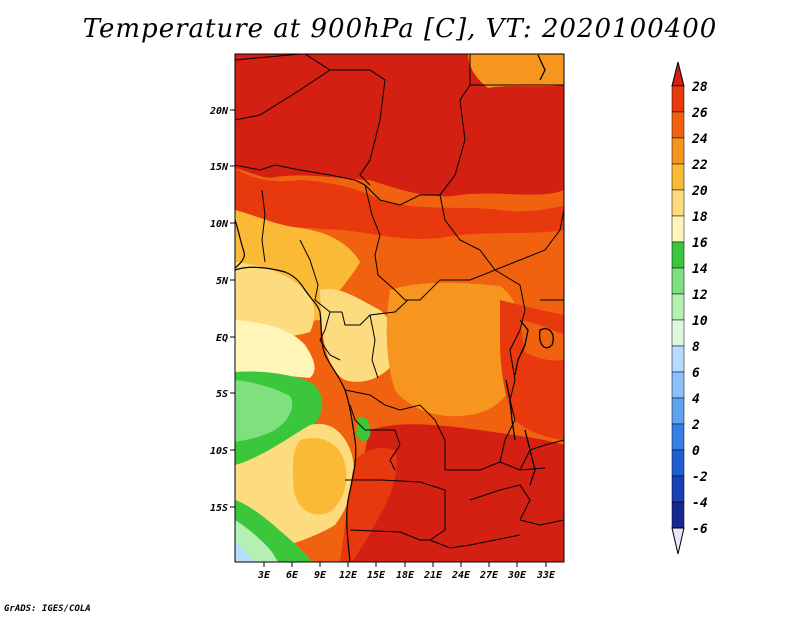 The width and height of the screenshot is (800, 618). I want to click on colorbar-label: 20, so click(699, 191).